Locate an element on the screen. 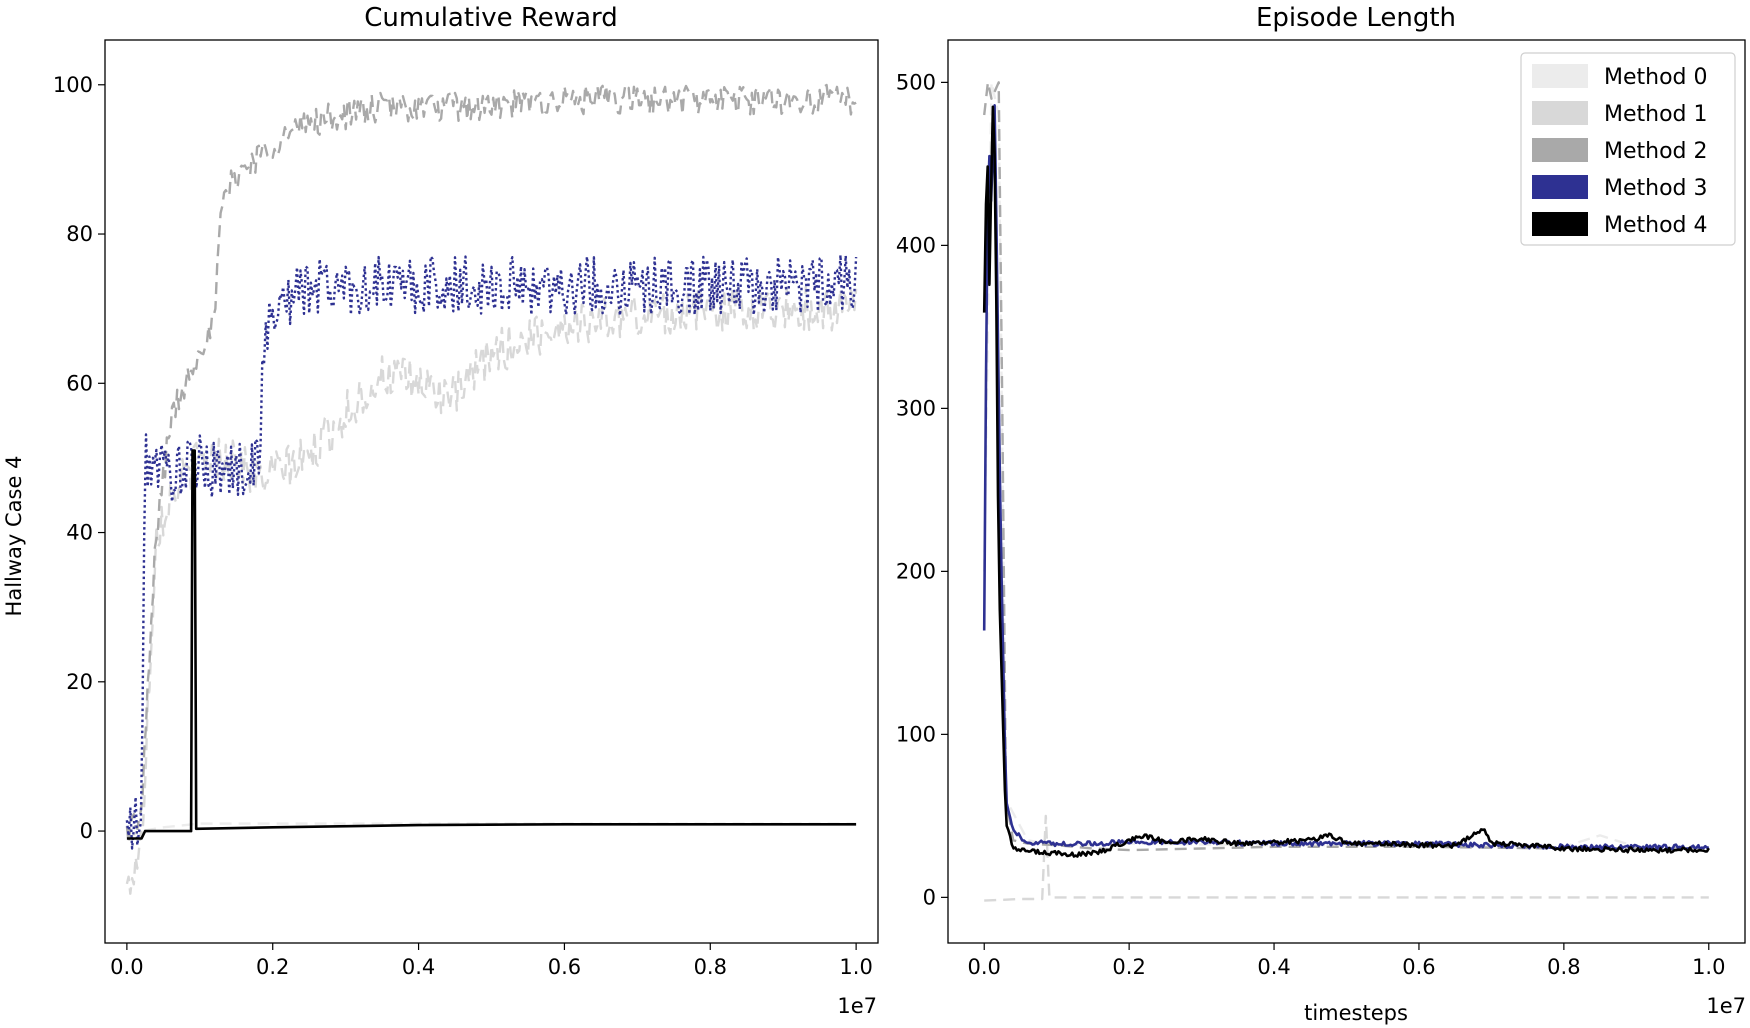 This screenshot has height=1028, width=1750. legend-label-method-3: Method 3 is located at coordinates (1656, 188).